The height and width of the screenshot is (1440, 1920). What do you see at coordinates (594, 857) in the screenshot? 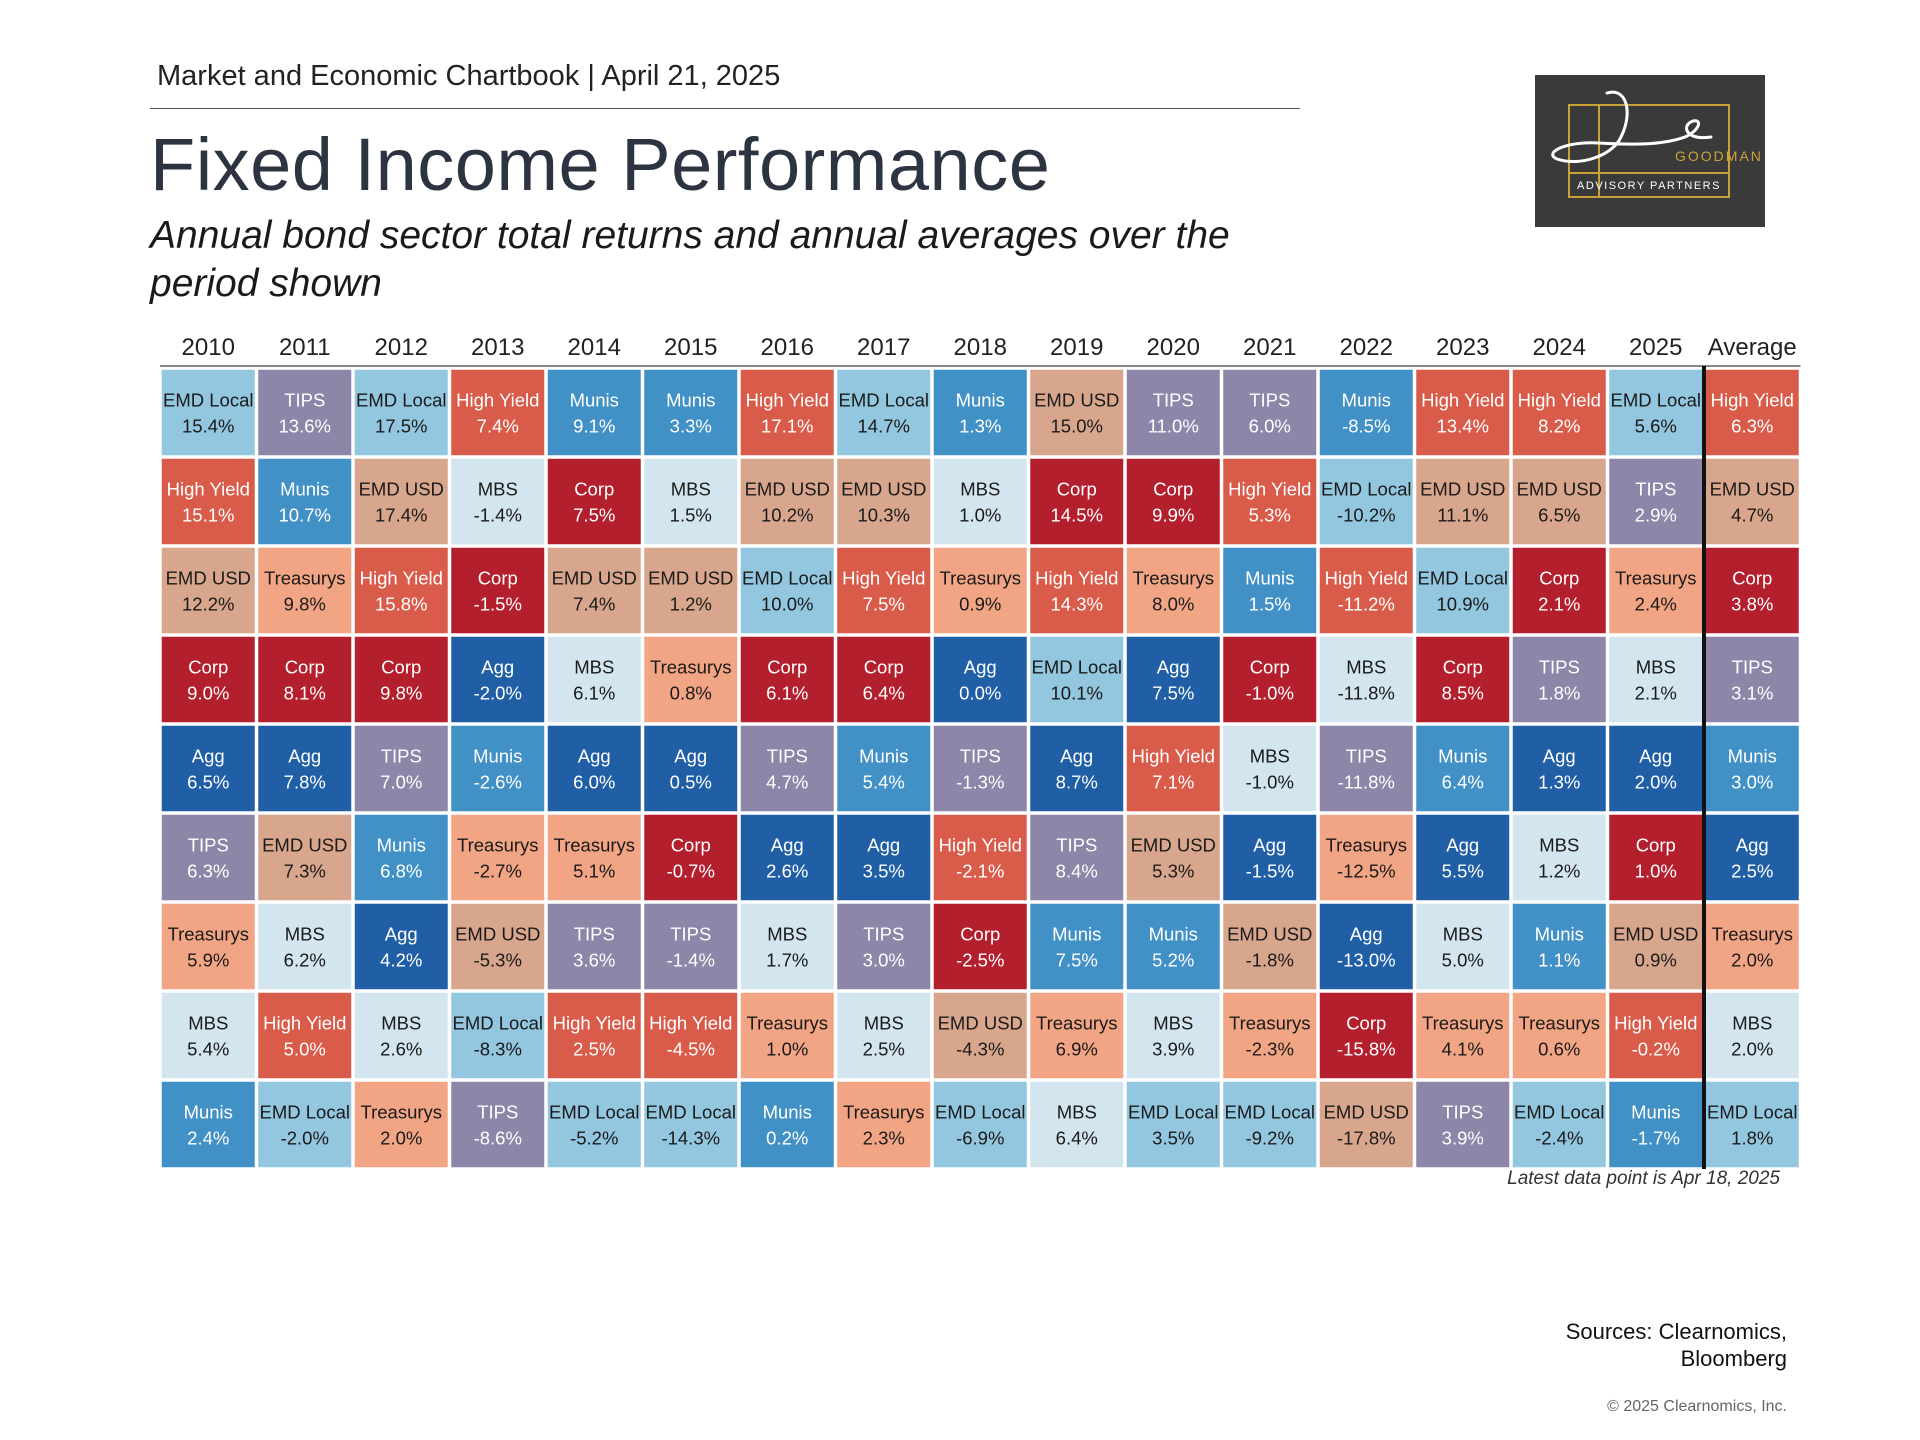
I see `quilt-cell: Treasurys 5.1%` at bounding box center [594, 857].